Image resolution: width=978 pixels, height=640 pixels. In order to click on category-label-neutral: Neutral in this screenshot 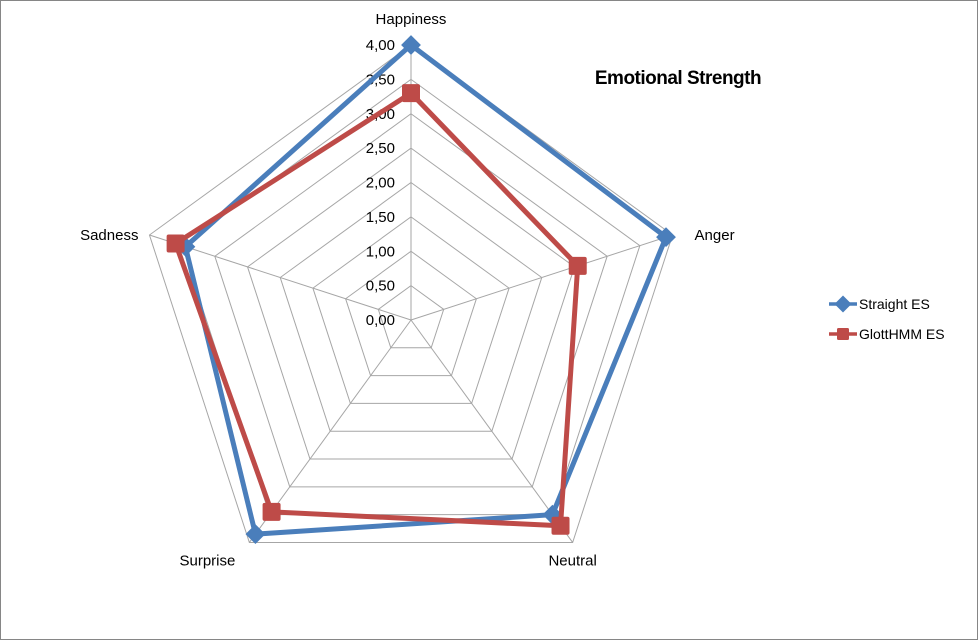, I will do `click(572, 560)`.